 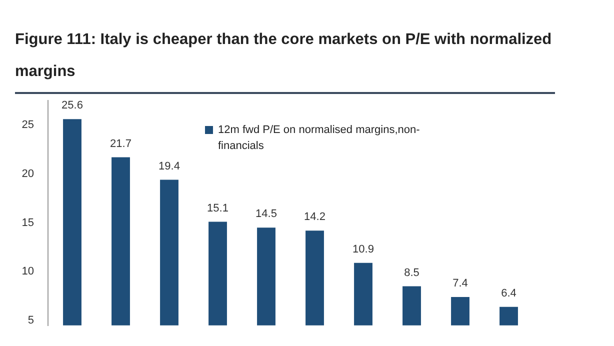 I want to click on data-label: 19.4, so click(x=169, y=166).